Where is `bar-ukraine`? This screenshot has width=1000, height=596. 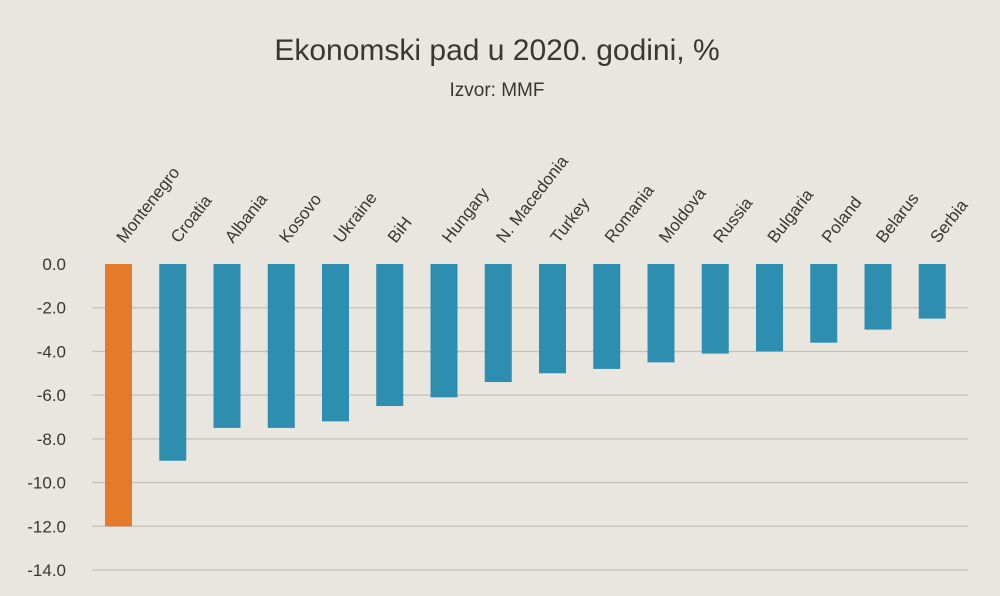 bar-ukraine is located at coordinates (335, 343).